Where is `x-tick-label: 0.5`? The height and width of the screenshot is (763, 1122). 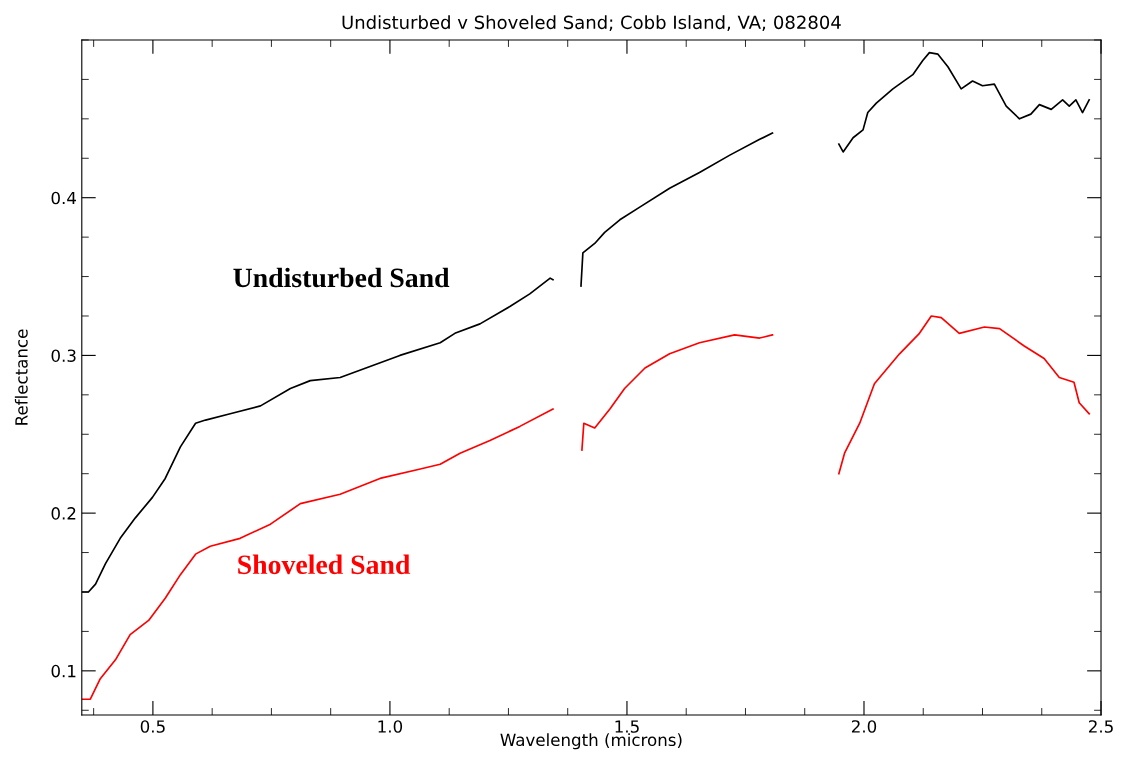 x-tick-label: 0.5 is located at coordinates (152, 726).